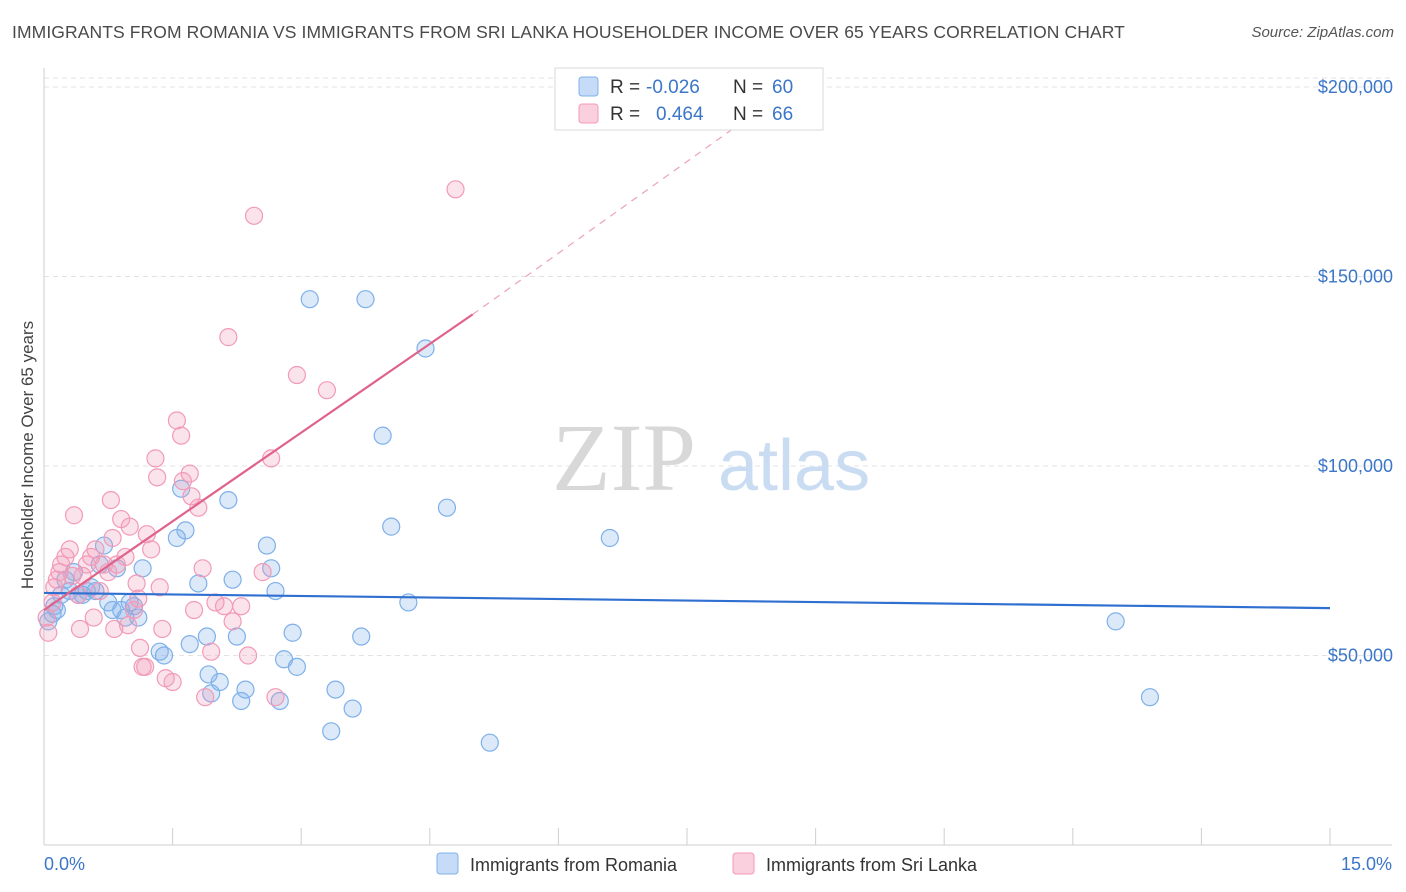 This screenshot has width=1406, height=892. What do you see at coordinates (782, 114) in the screenshot?
I see `stats-n-value-srilanka: 66` at bounding box center [782, 114].